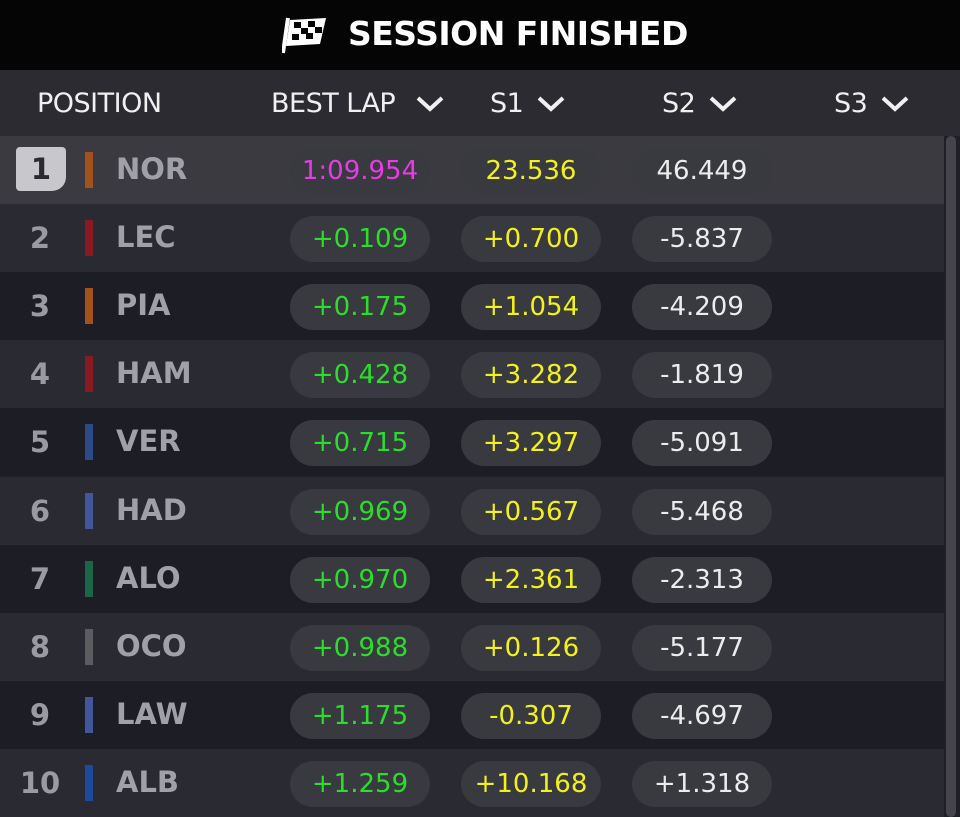 The width and height of the screenshot is (960, 817). What do you see at coordinates (40, 374) in the screenshot?
I see `position: 4` at bounding box center [40, 374].